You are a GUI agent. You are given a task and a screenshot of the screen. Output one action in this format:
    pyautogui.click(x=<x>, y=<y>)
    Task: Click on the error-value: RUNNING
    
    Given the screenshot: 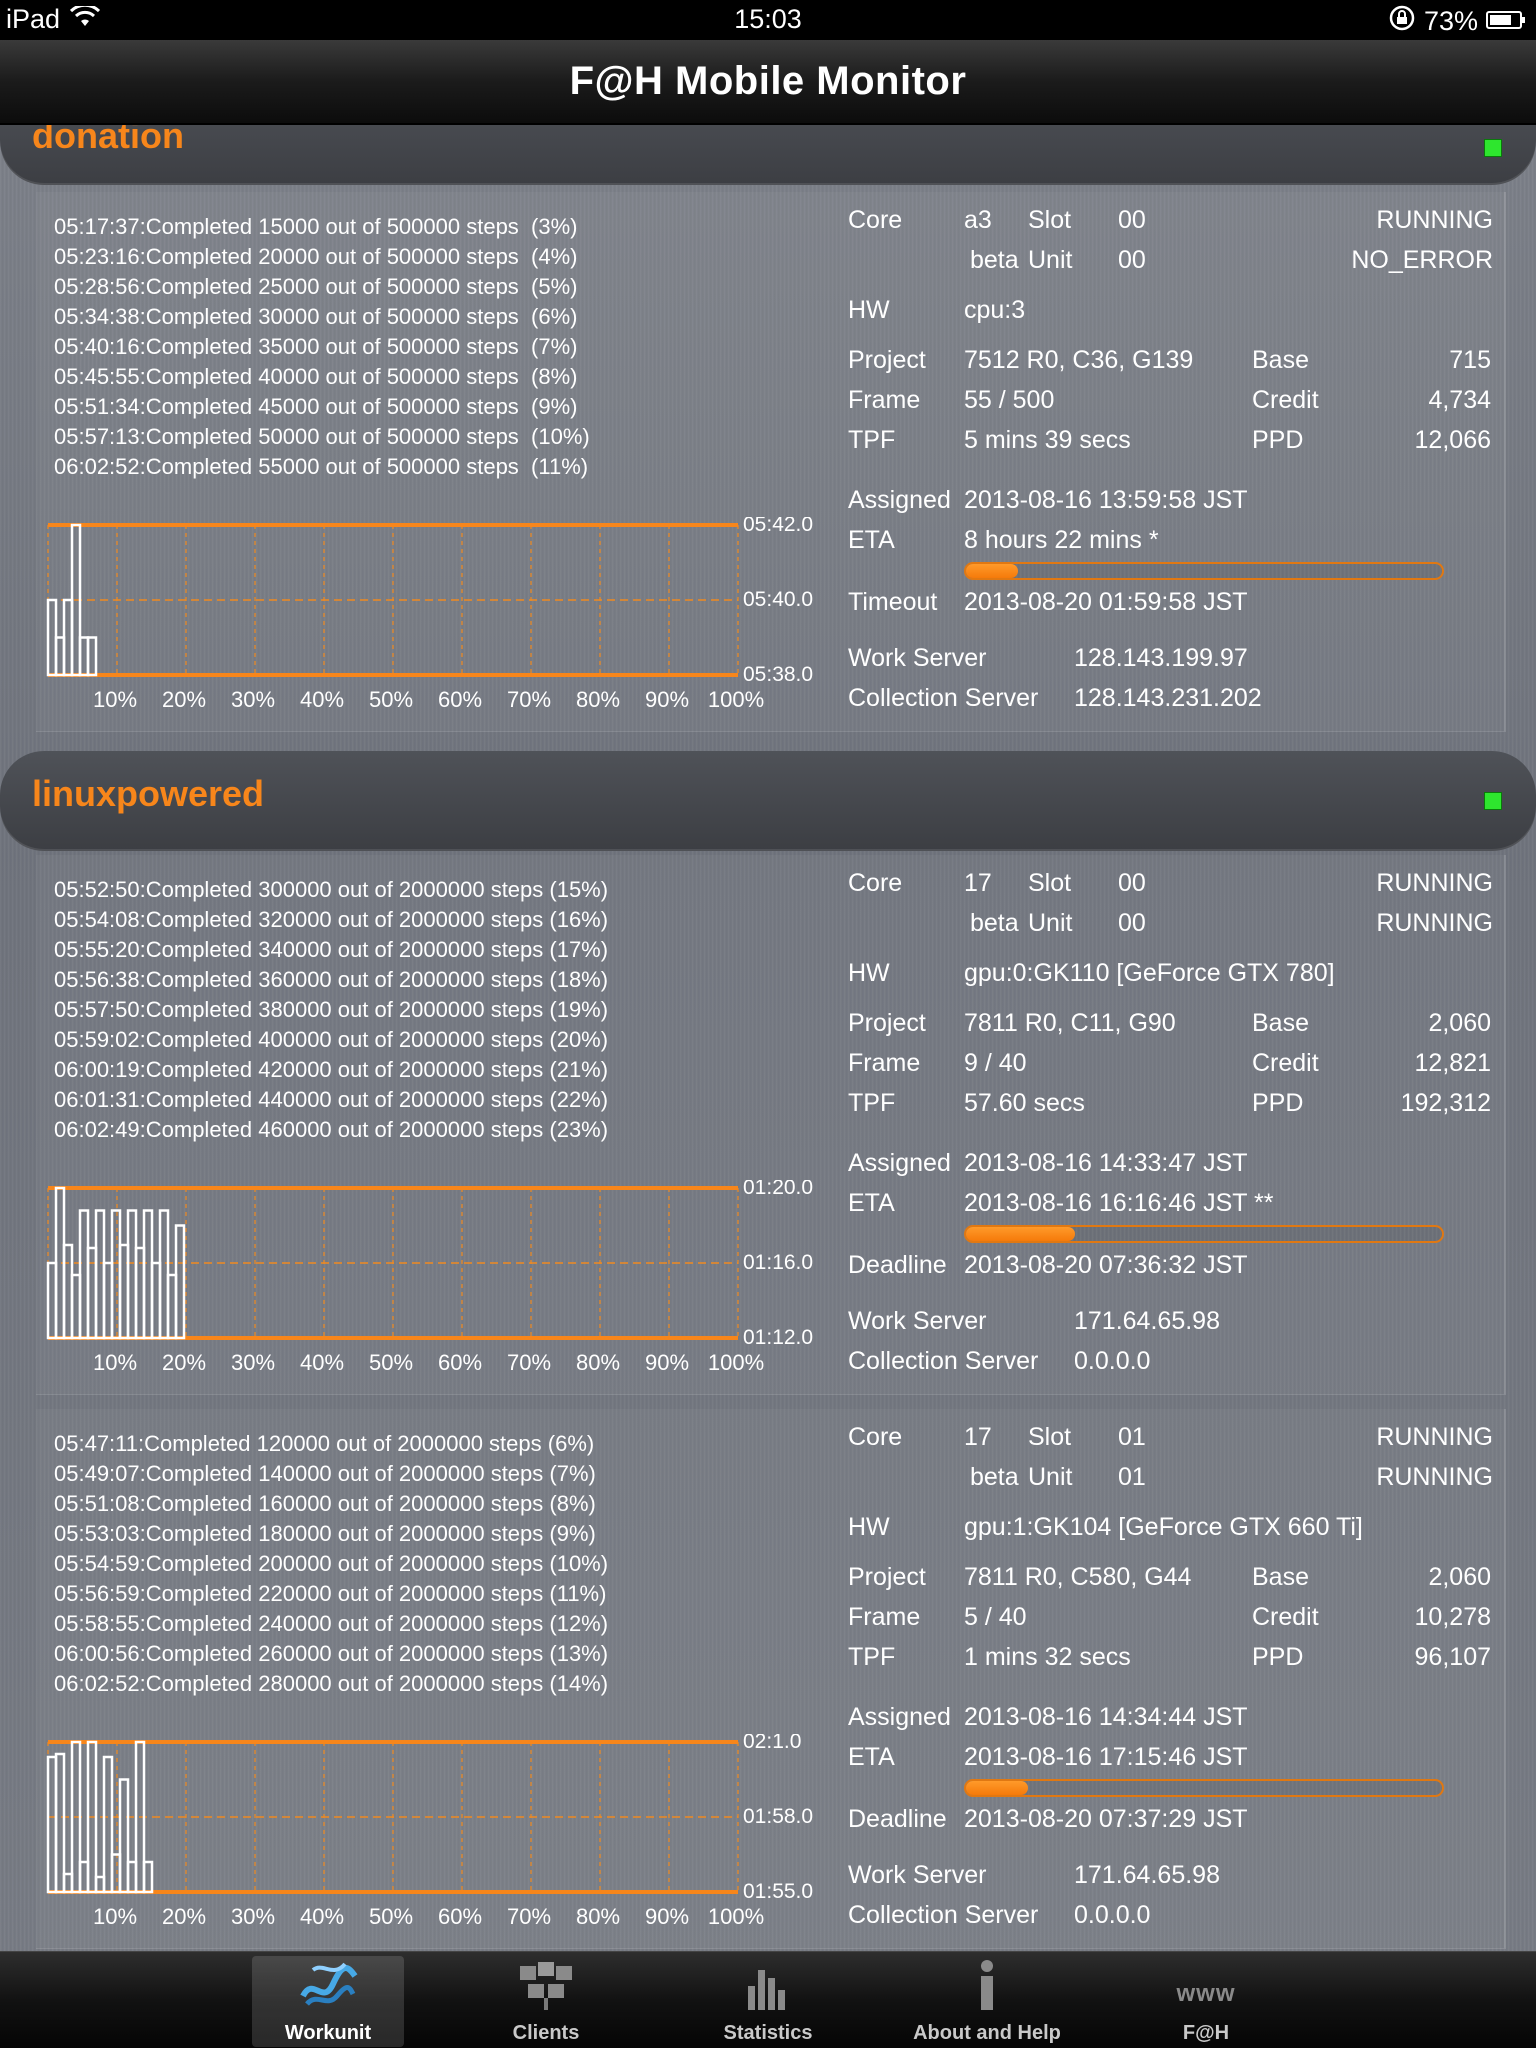 What is the action you would take?
    pyautogui.click(x=1434, y=1477)
    